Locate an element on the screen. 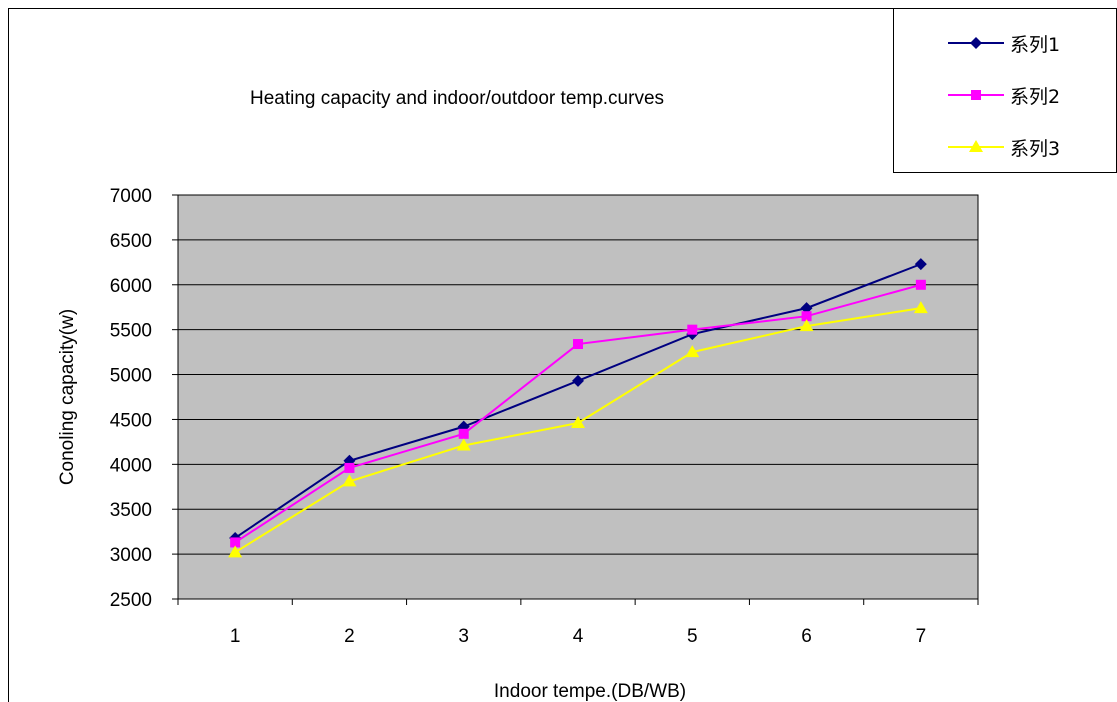 Image resolution: width=1117 pixels, height=702 pixels. y-tick-label: 2500 is located at coordinates (131, 600).